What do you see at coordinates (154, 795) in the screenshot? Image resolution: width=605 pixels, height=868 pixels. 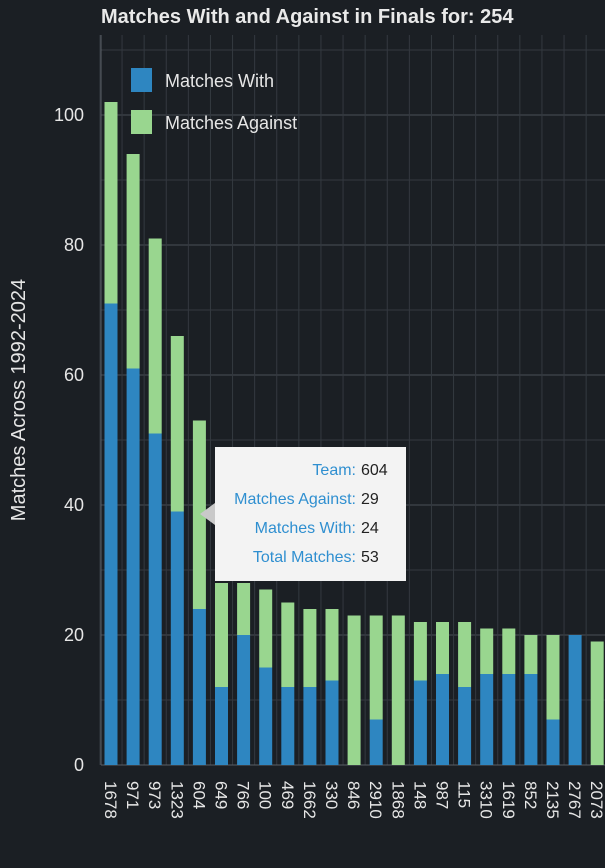 I see `x-tick-label: 973` at bounding box center [154, 795].